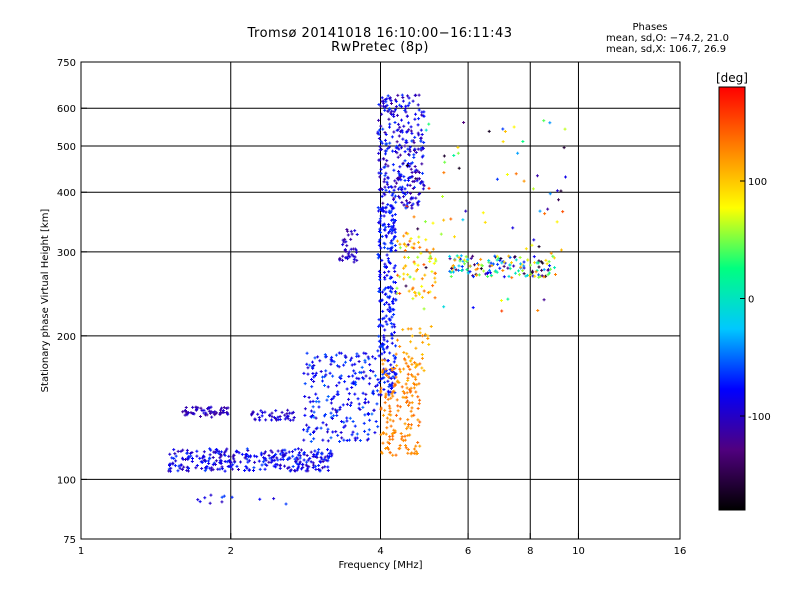  Describe the element at coordinates (380, 551) in the screenshot. I see `x-tick-label: 4` at that location.